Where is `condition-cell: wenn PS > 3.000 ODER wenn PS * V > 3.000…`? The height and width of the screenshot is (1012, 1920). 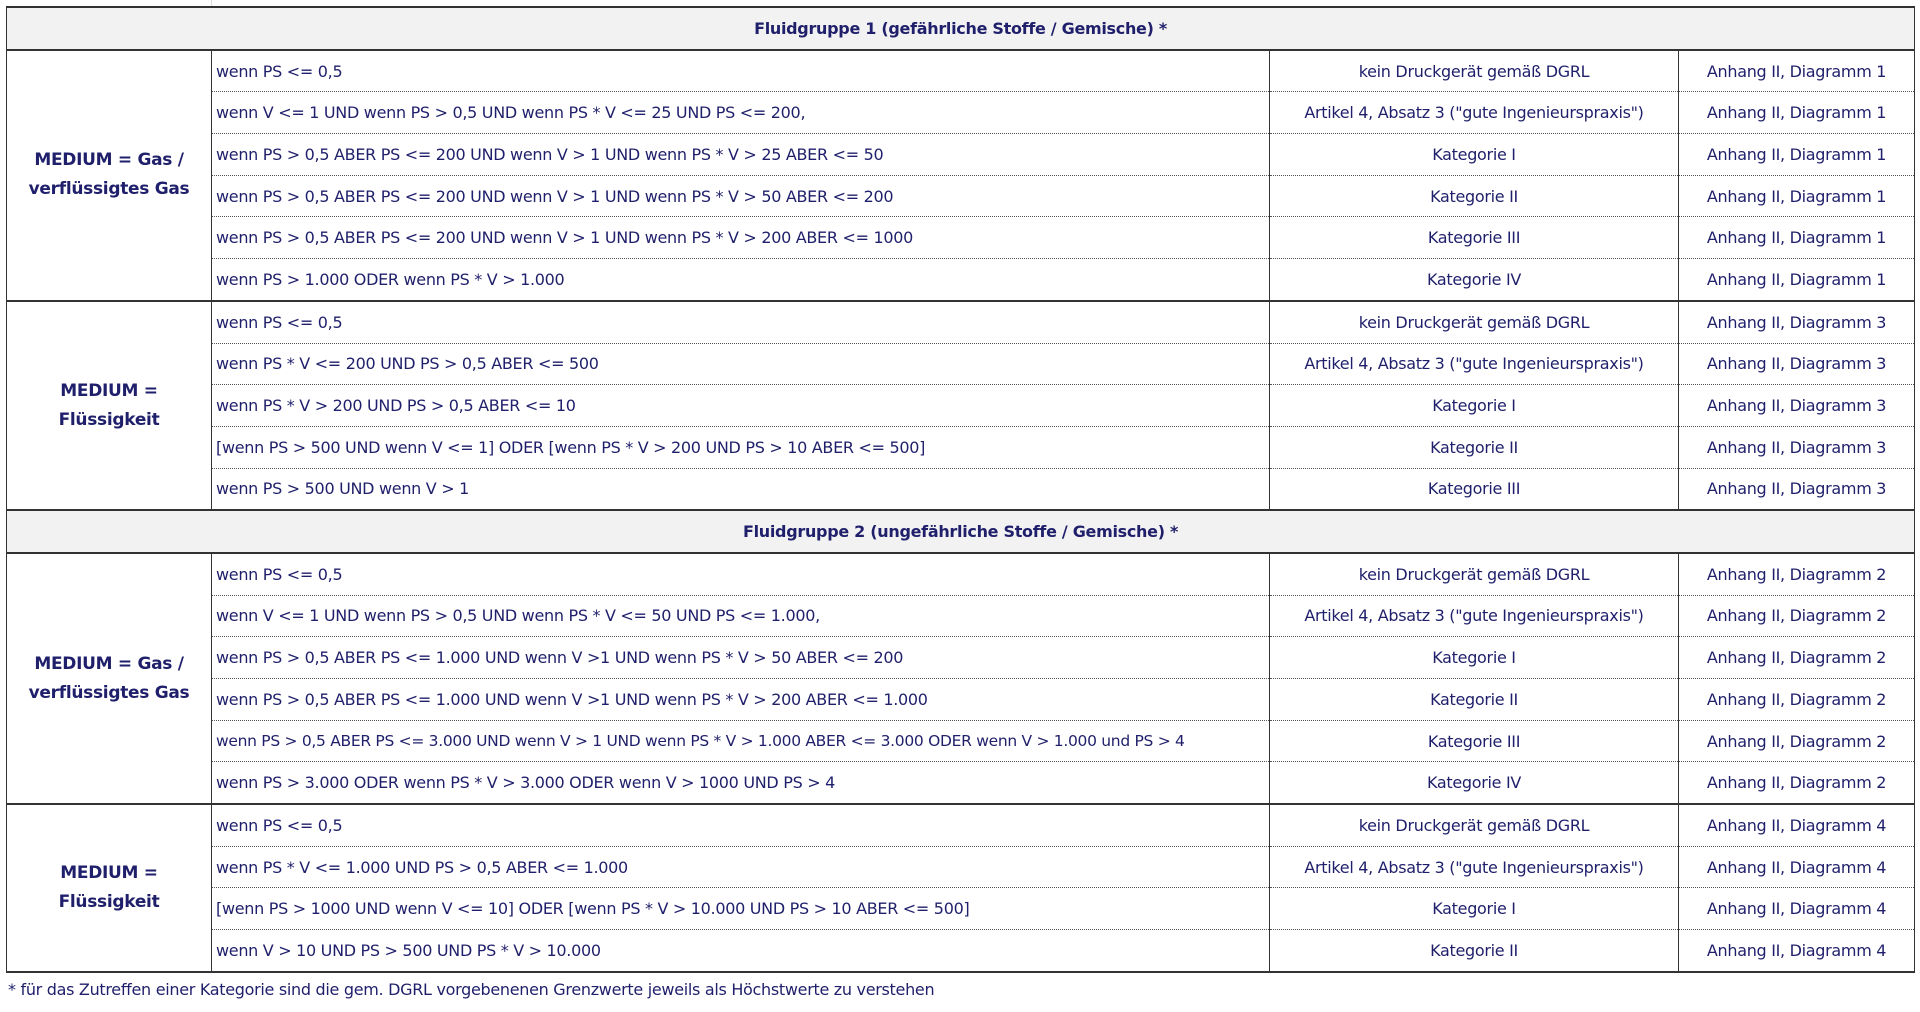 condition-cell: wenn PS > 3.000 ODER wenn PS * V > 3.000… is located at coordinates (740, 783).